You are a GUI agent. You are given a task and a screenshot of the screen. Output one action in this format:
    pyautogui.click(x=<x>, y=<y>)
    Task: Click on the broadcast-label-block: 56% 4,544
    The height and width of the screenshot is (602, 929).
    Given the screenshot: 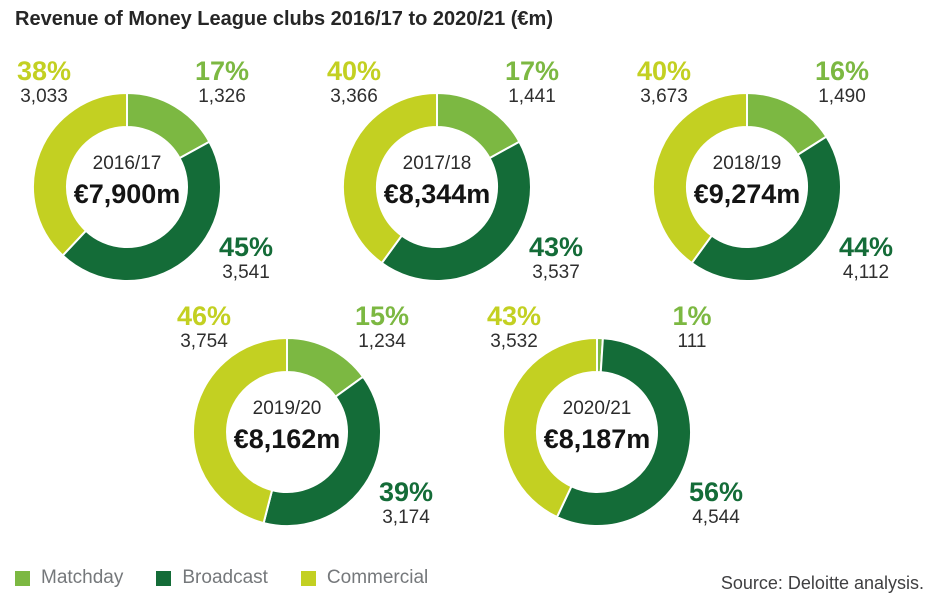 What is the action you would take?
    pyautogui.click(x=716, y=503)
    